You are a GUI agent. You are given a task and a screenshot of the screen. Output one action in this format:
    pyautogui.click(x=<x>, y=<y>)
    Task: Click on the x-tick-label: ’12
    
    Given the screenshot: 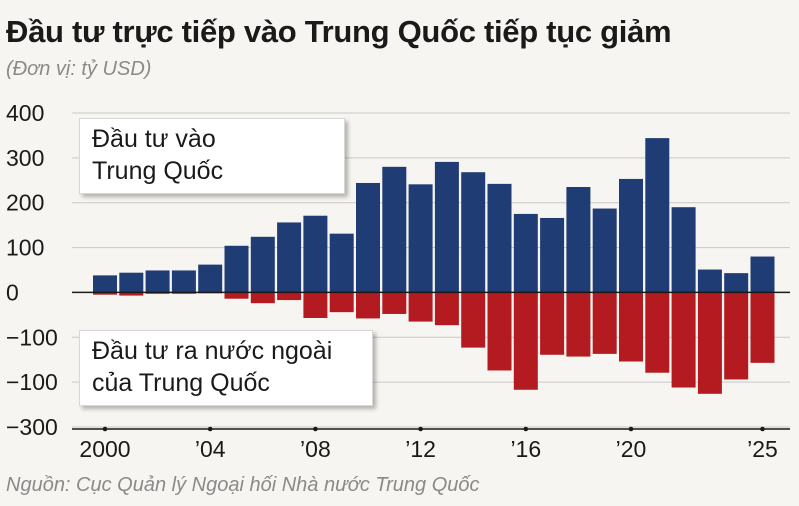 What is the action you would take?
    pyautogui.click(x=420, y=449)
    